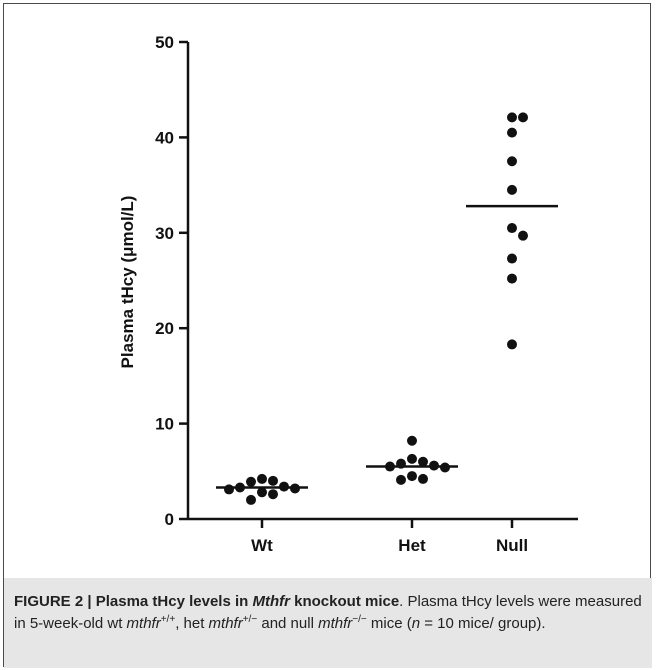 This screenshot has width=656, height=670. Describe the element at coordinates (164, 233) in the screenshot. I see `y-tick-label: 30` at that location.